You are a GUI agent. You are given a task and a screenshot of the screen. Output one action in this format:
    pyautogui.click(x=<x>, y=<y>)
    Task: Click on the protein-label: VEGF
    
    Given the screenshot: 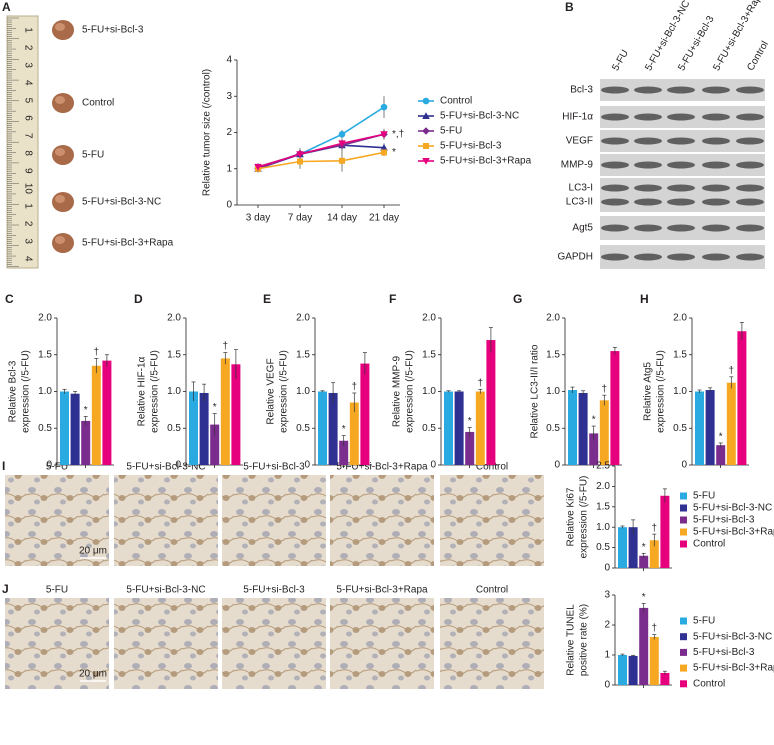 What is the action you would take?
    pyautogui.click(x=579, y=141)
    